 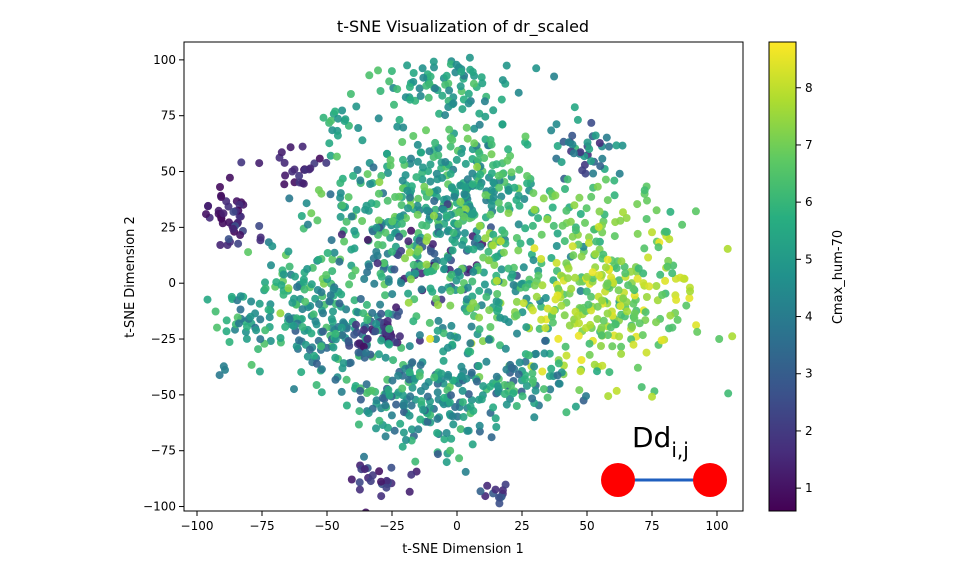 What do you see at coordinates (261, 526) in the screenshot?
I see `x-tick-label: −75` at bounding box center [261, 526].